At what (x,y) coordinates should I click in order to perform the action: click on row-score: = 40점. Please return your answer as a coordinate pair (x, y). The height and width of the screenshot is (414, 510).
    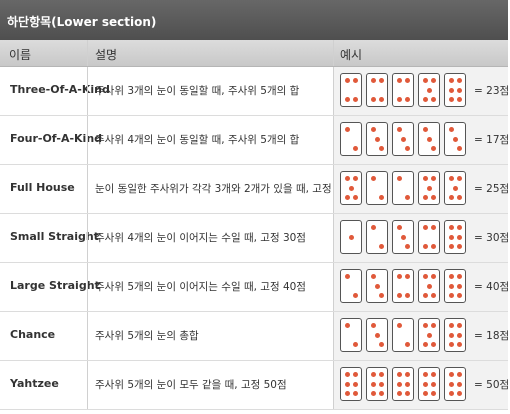
    Looking at the image, I should click on (492, 287).